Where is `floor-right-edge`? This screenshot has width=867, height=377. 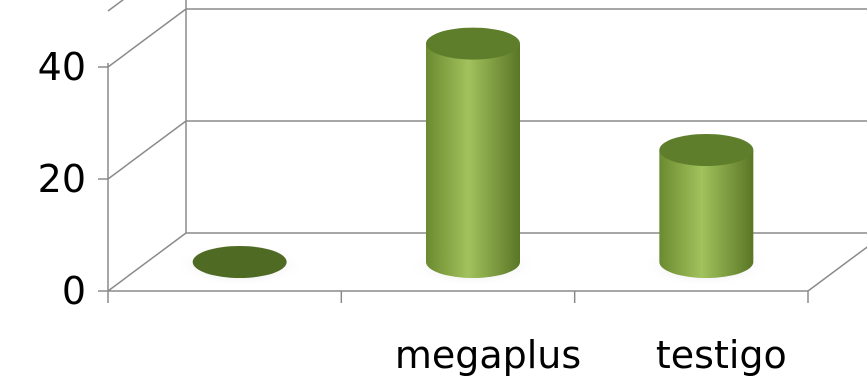
floor-right-edge is located at coordinates (837, 269).